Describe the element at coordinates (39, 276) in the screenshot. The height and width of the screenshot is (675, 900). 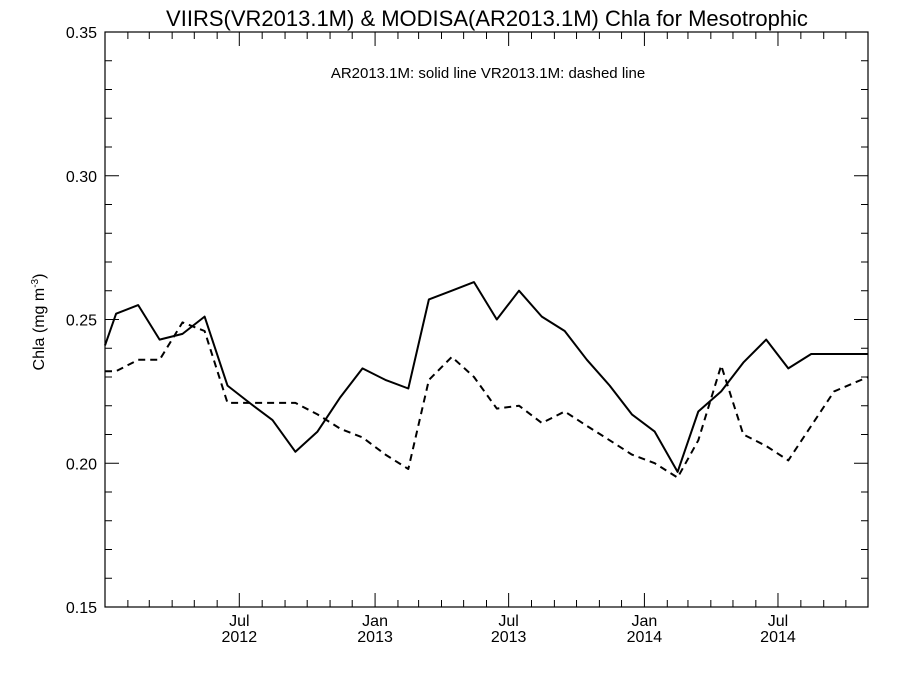
I see `y-axis-label-end: )` at that location.